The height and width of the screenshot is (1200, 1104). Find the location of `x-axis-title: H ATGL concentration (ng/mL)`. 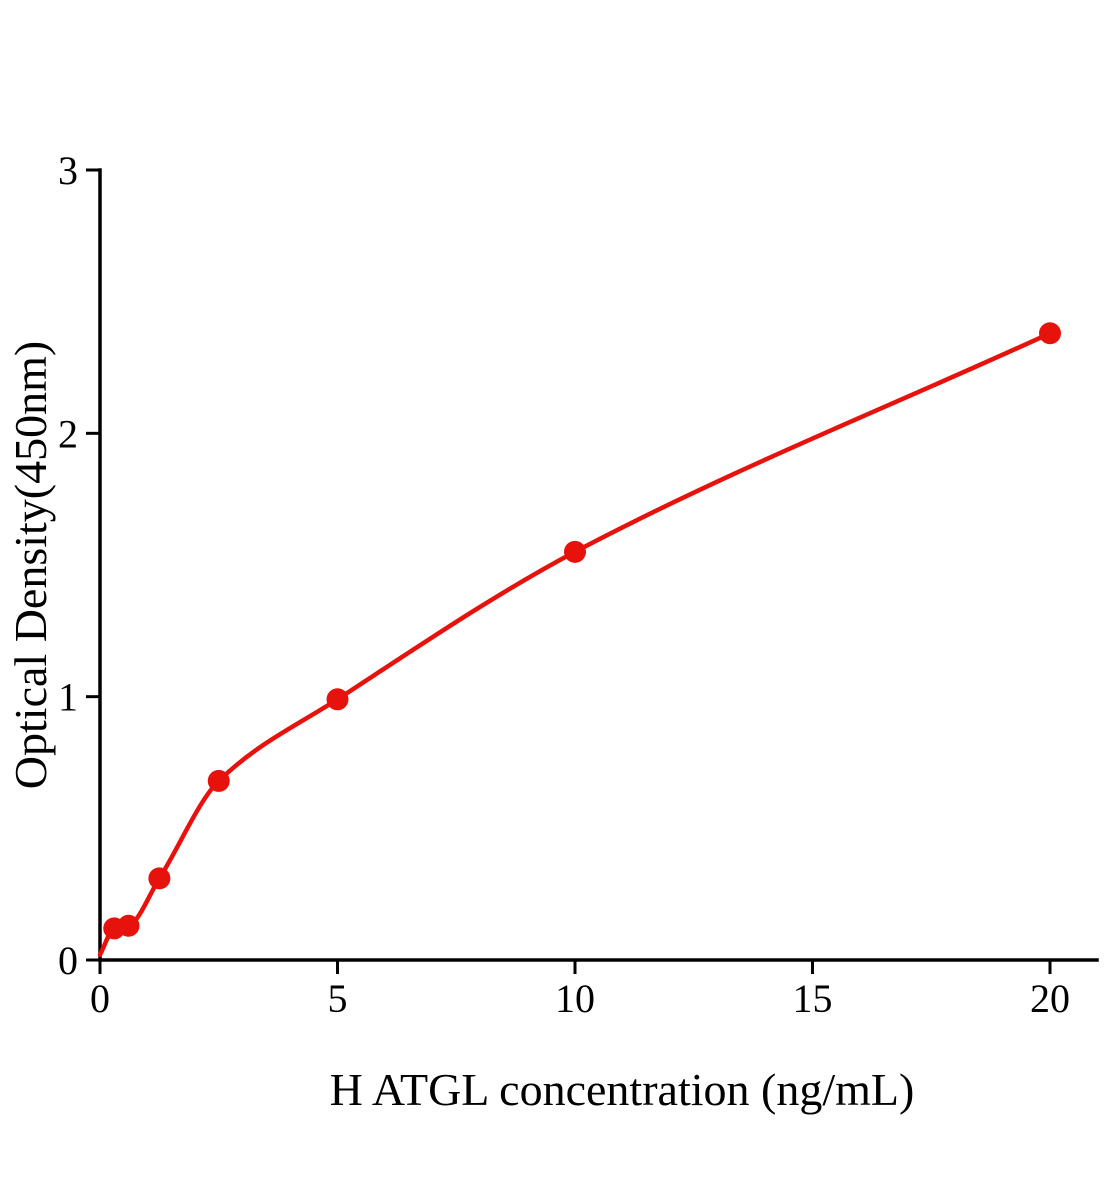

x-axis-title: H ATGL concentration (ng/mL) is located at coordinates (622, 1089).